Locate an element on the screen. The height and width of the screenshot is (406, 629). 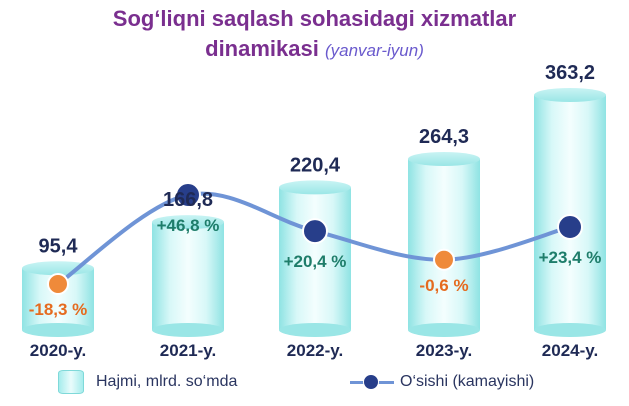
legend-line-swatch is located at coordinates (372, 382).